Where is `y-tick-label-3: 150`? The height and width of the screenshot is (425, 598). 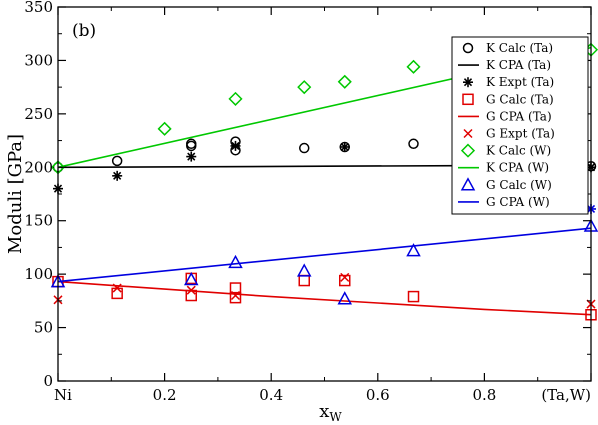
y-tick-label-3: 150 is located at coordinates (38, 221).